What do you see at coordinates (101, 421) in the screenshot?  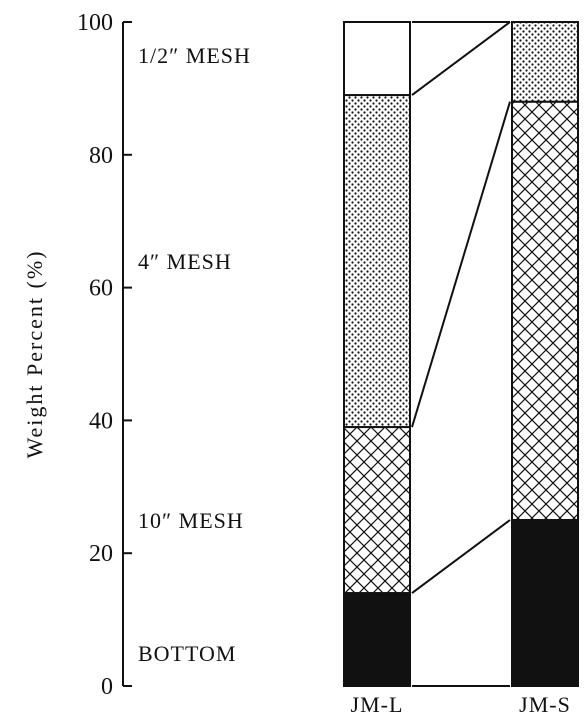 I see `y-tick-label: 40` at bounding box center [101, 421].